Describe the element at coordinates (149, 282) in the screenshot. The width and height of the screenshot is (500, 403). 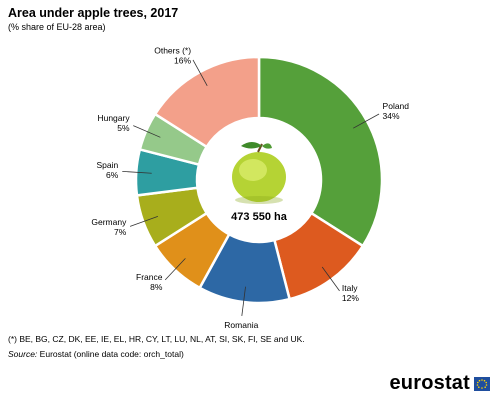
I see `label-france: France 8%` at that location.